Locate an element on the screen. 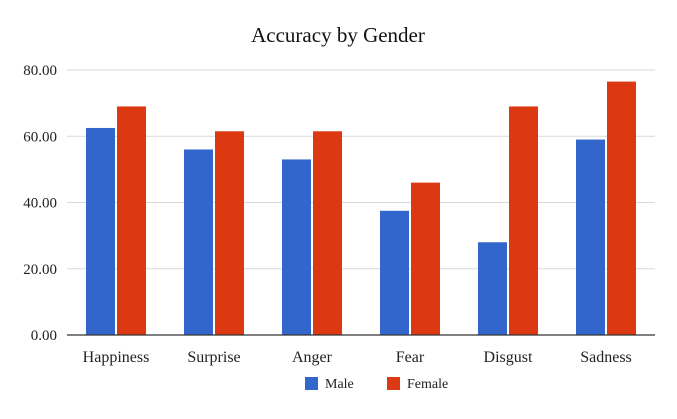  y-tick-label: 40.00 is located at coordinates (40, 204).